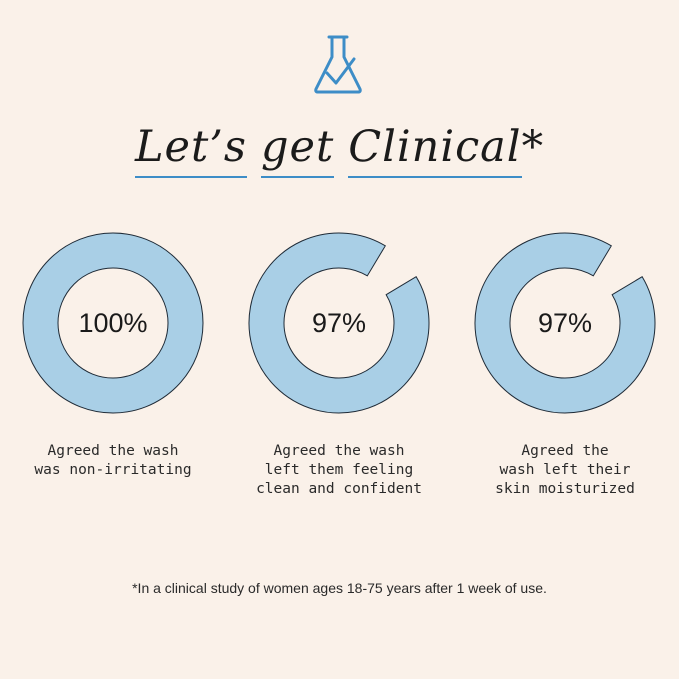 The image size is (679, 679). What do you see at coordinates (435, 150) in the screenshot?
I see `title-word-clinical: Clinical` at bounding box center [435, 150].